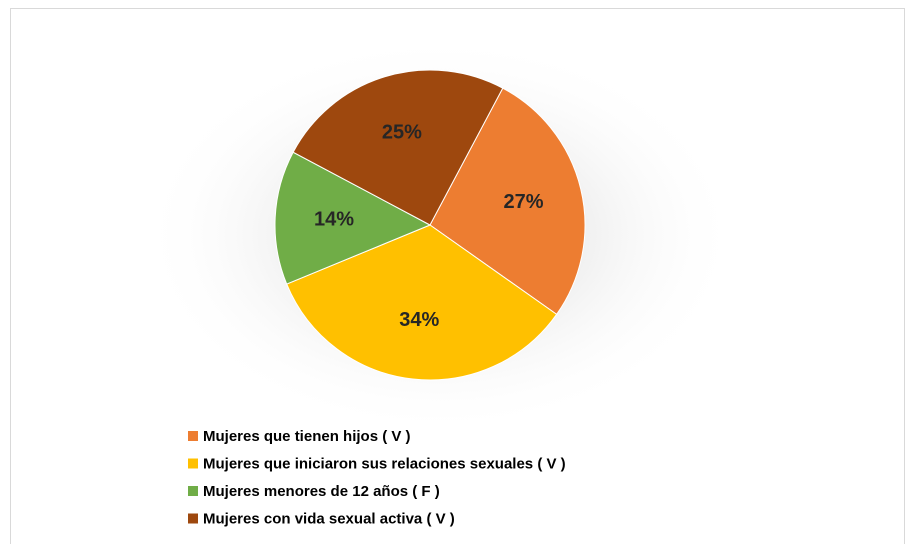  I want to click on data-label: 27%, so click(523, 202).